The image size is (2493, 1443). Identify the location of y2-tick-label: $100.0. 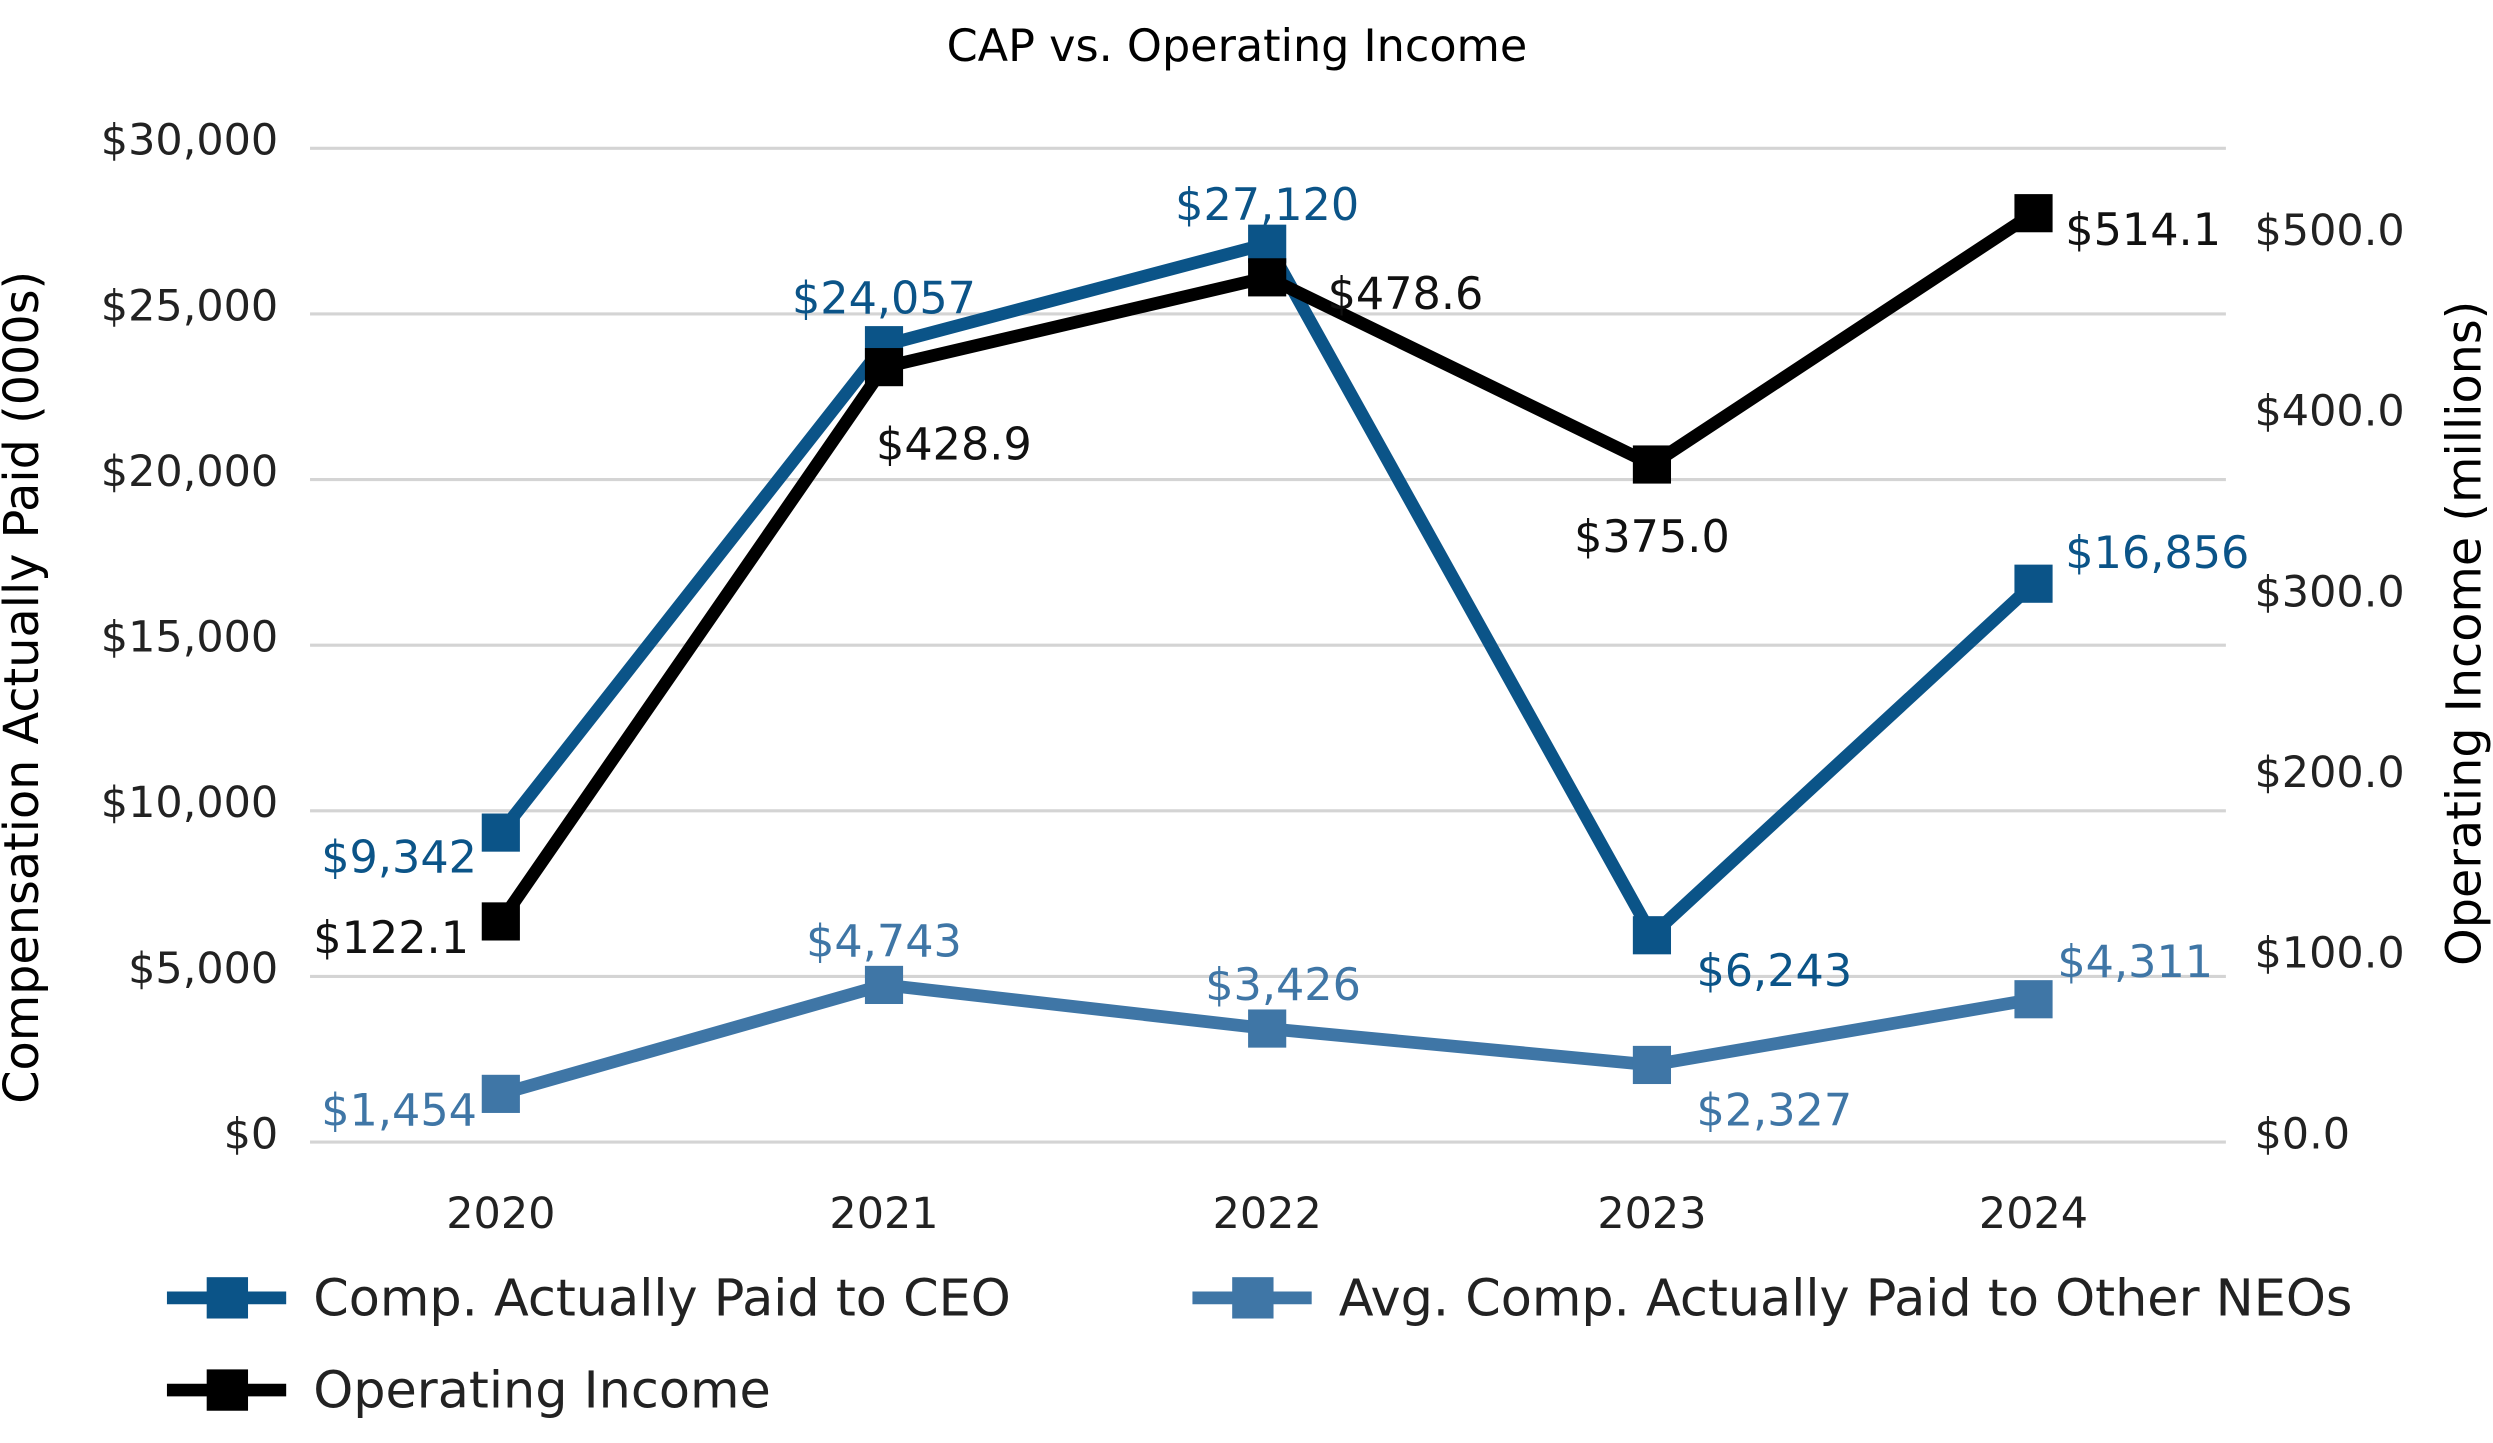
(2330, 954).